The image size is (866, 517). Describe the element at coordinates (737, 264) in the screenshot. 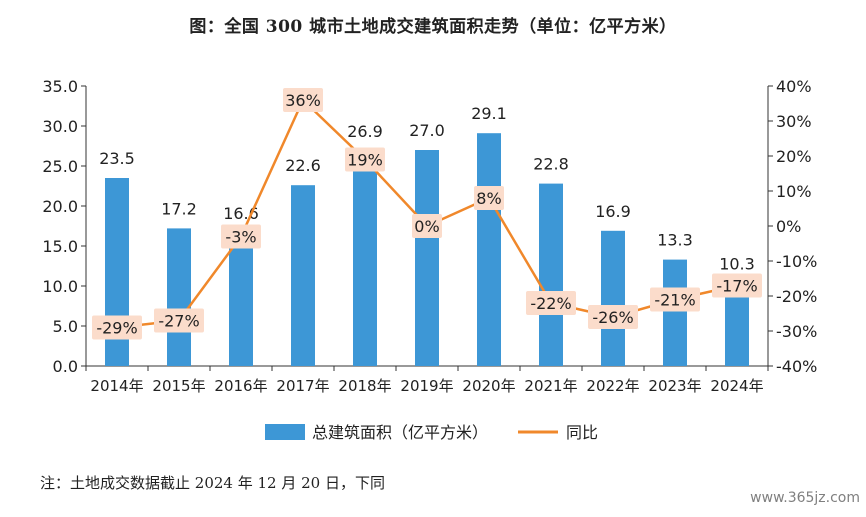

I see `bar-value-label: 10.3` at that location.